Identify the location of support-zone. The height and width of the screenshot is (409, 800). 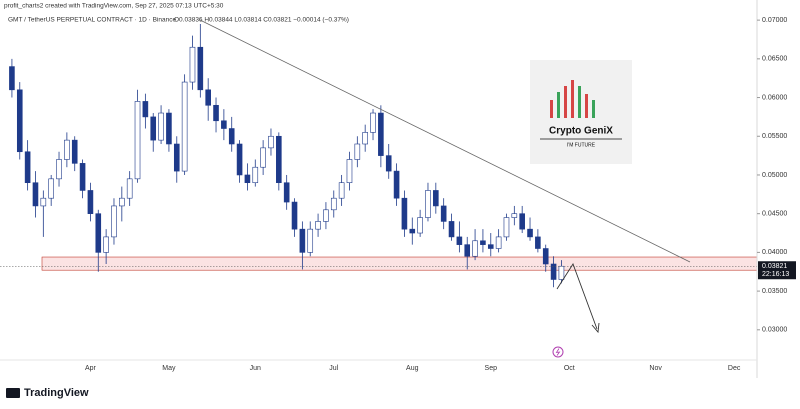
(399, 263).